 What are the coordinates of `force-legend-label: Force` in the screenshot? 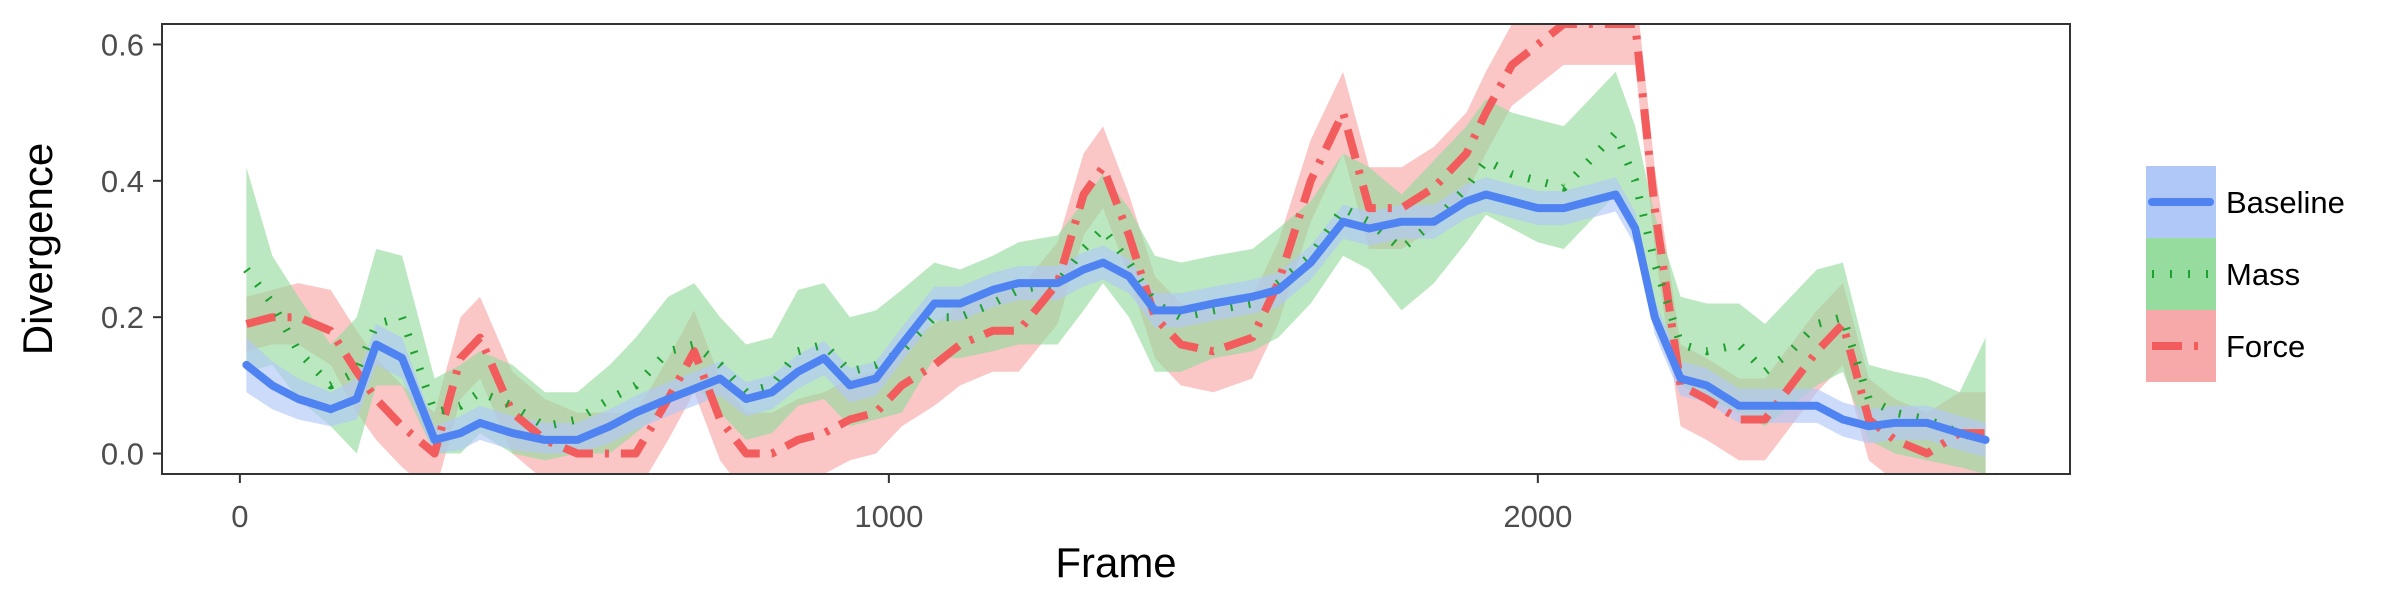 It's located at (2265, 346).